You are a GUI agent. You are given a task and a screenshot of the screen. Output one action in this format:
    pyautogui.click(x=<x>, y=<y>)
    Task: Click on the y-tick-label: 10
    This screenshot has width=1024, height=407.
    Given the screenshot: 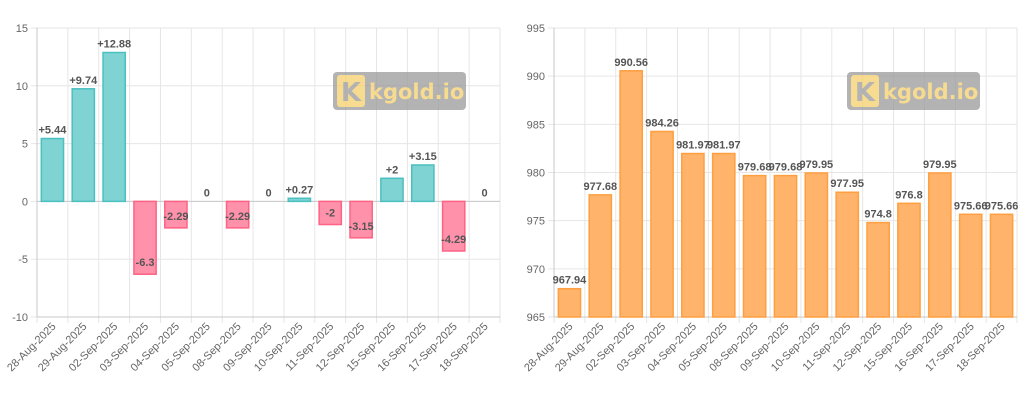 What is the action you would take?
    pyautogui.click(x=22, y=87)
    